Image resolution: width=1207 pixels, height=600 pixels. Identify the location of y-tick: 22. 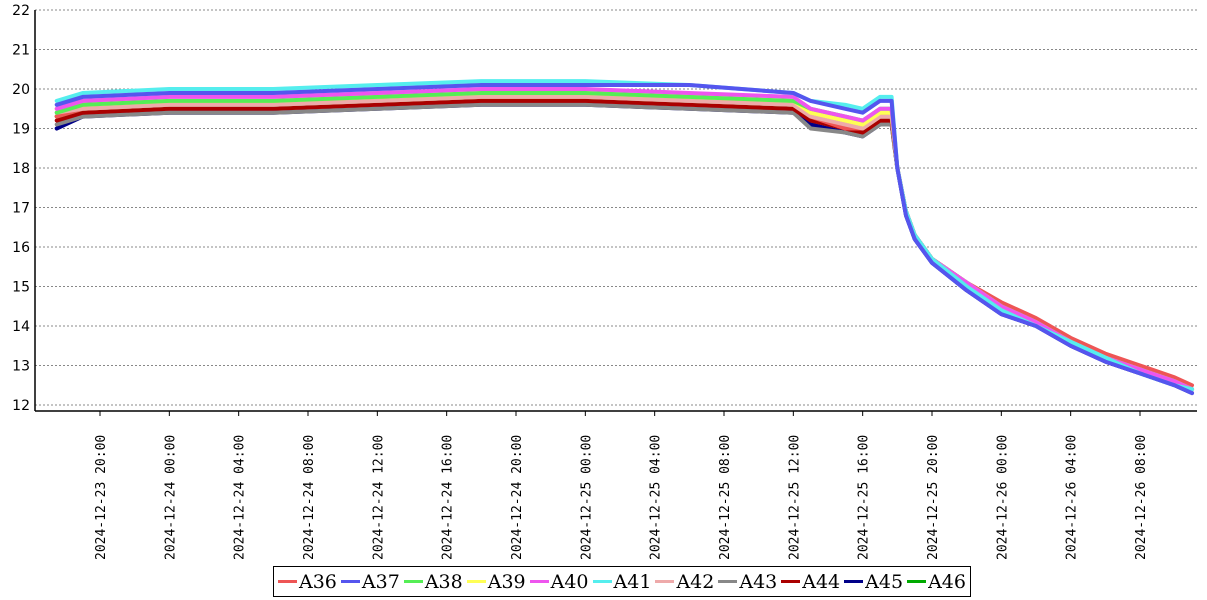
(21, 11).